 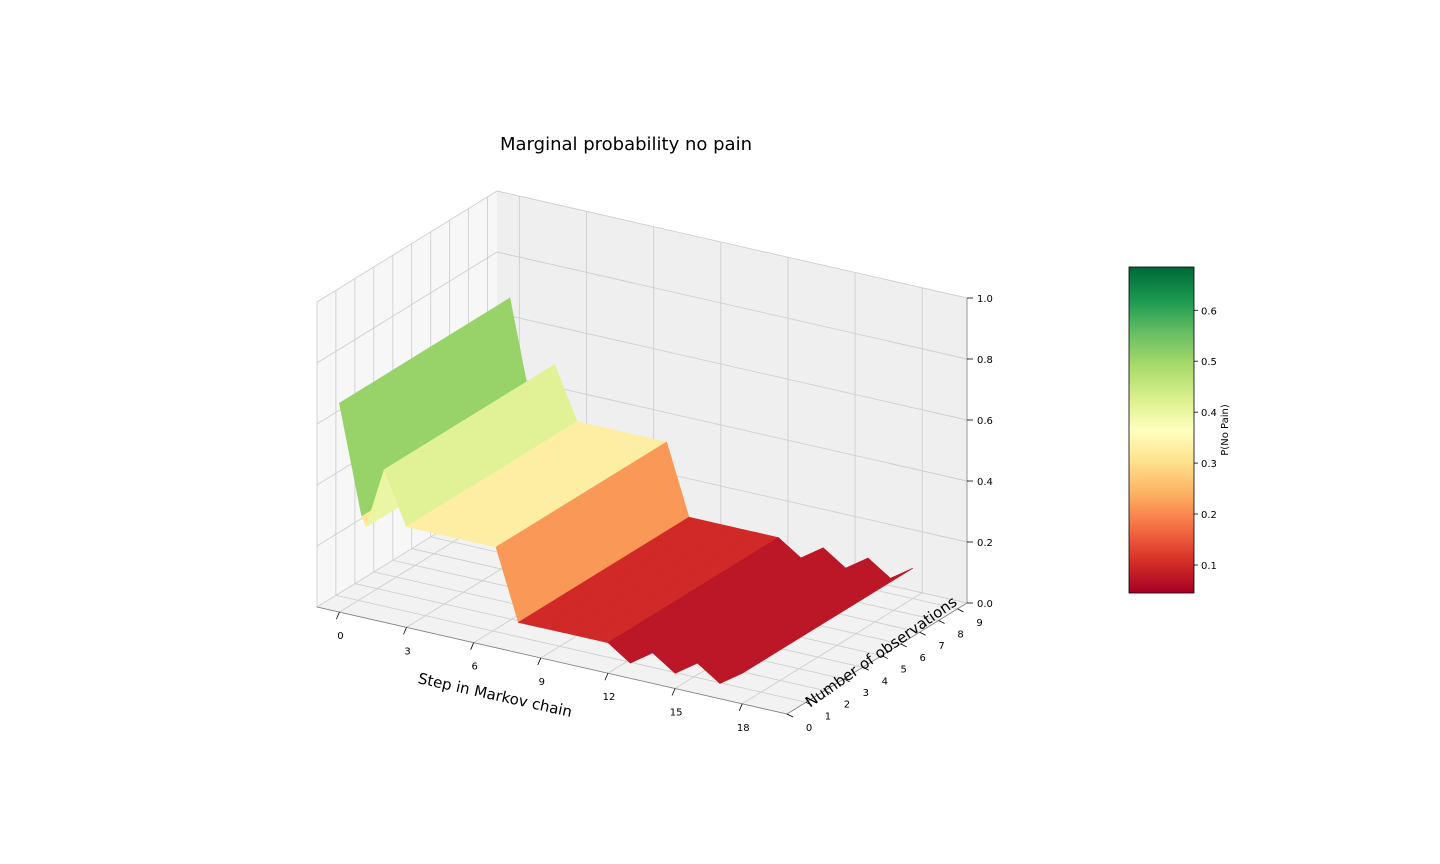 What do you see at coordinates (985, 299) in the screenshot?
I see `z-tick-label: 1.0` at bounding box center [985, 299].